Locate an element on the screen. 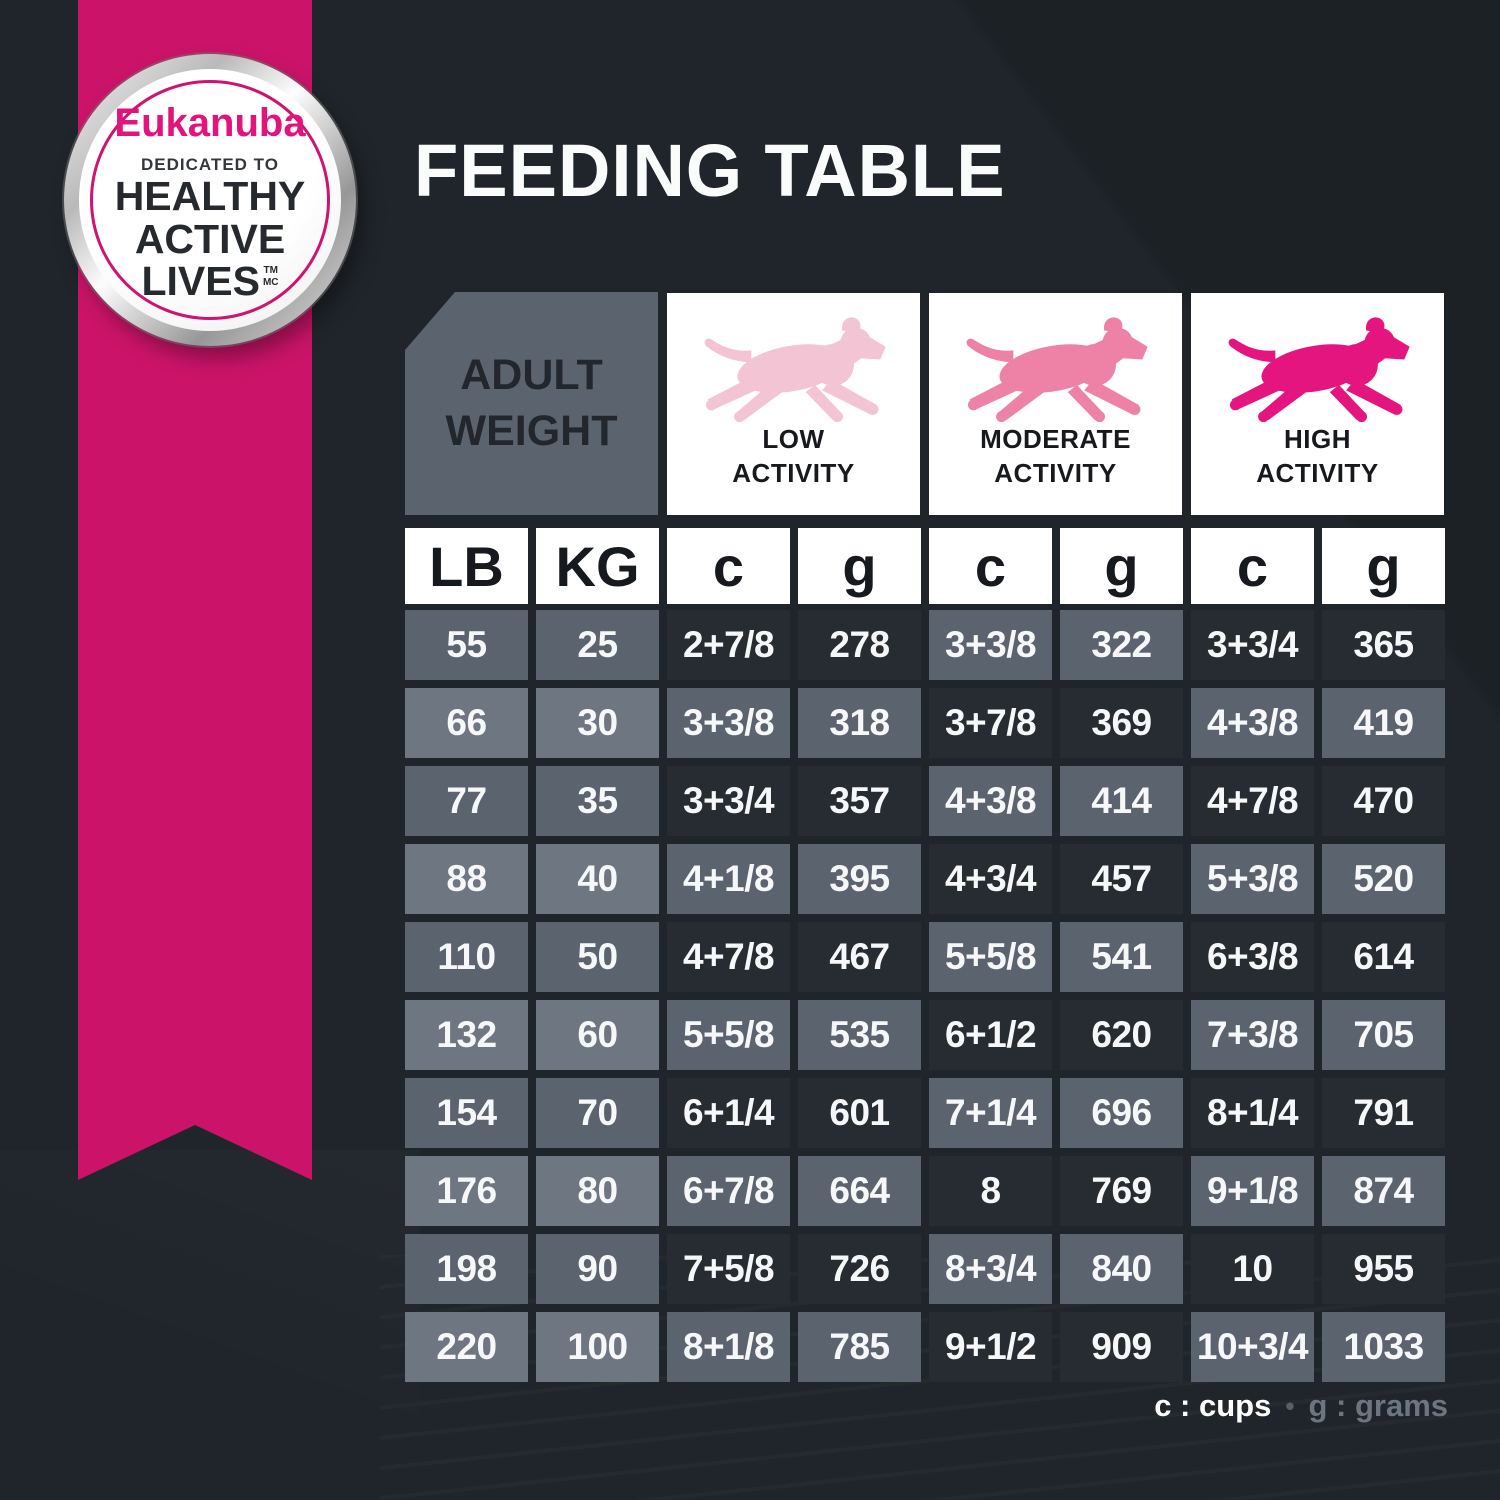 Image resolution: width=1500 pixels, height=1500 pixels. feeding-cell-r9-c2: 90 is located at coordinates (597, 1269).